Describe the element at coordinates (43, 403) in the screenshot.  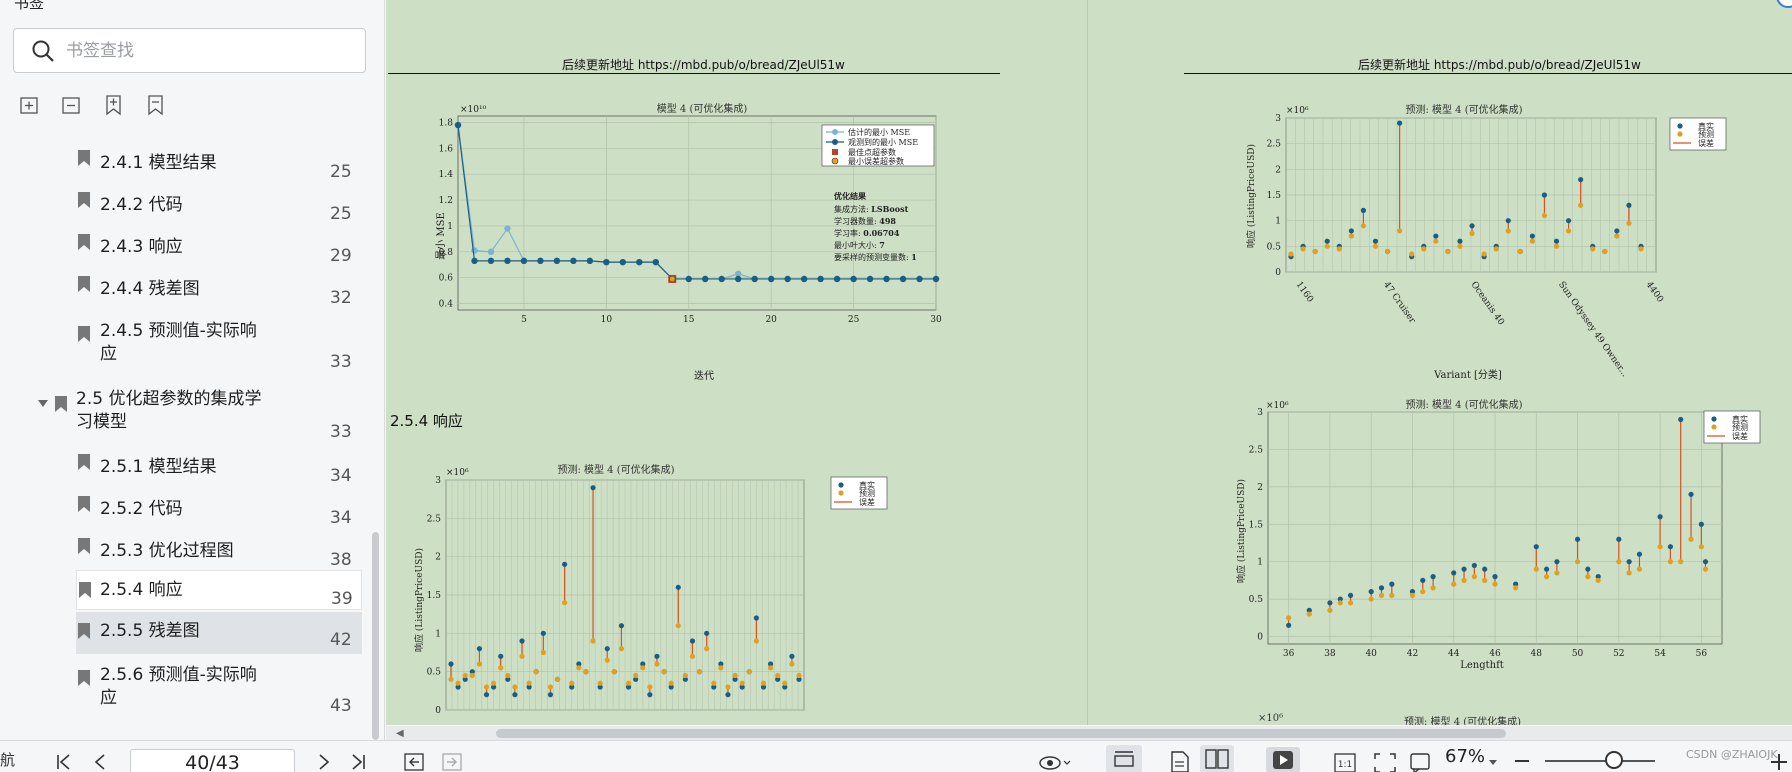
I see `collapse-triangle-icon` at that location.